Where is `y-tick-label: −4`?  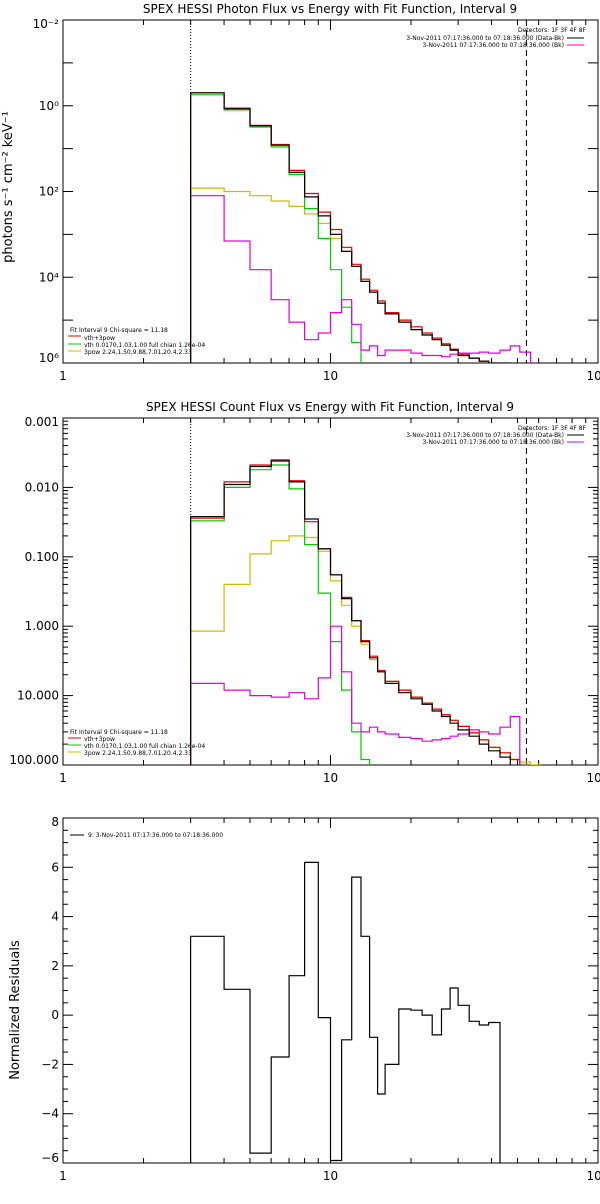 y-tick-label: −4 is located at coordinates (50, 1114).